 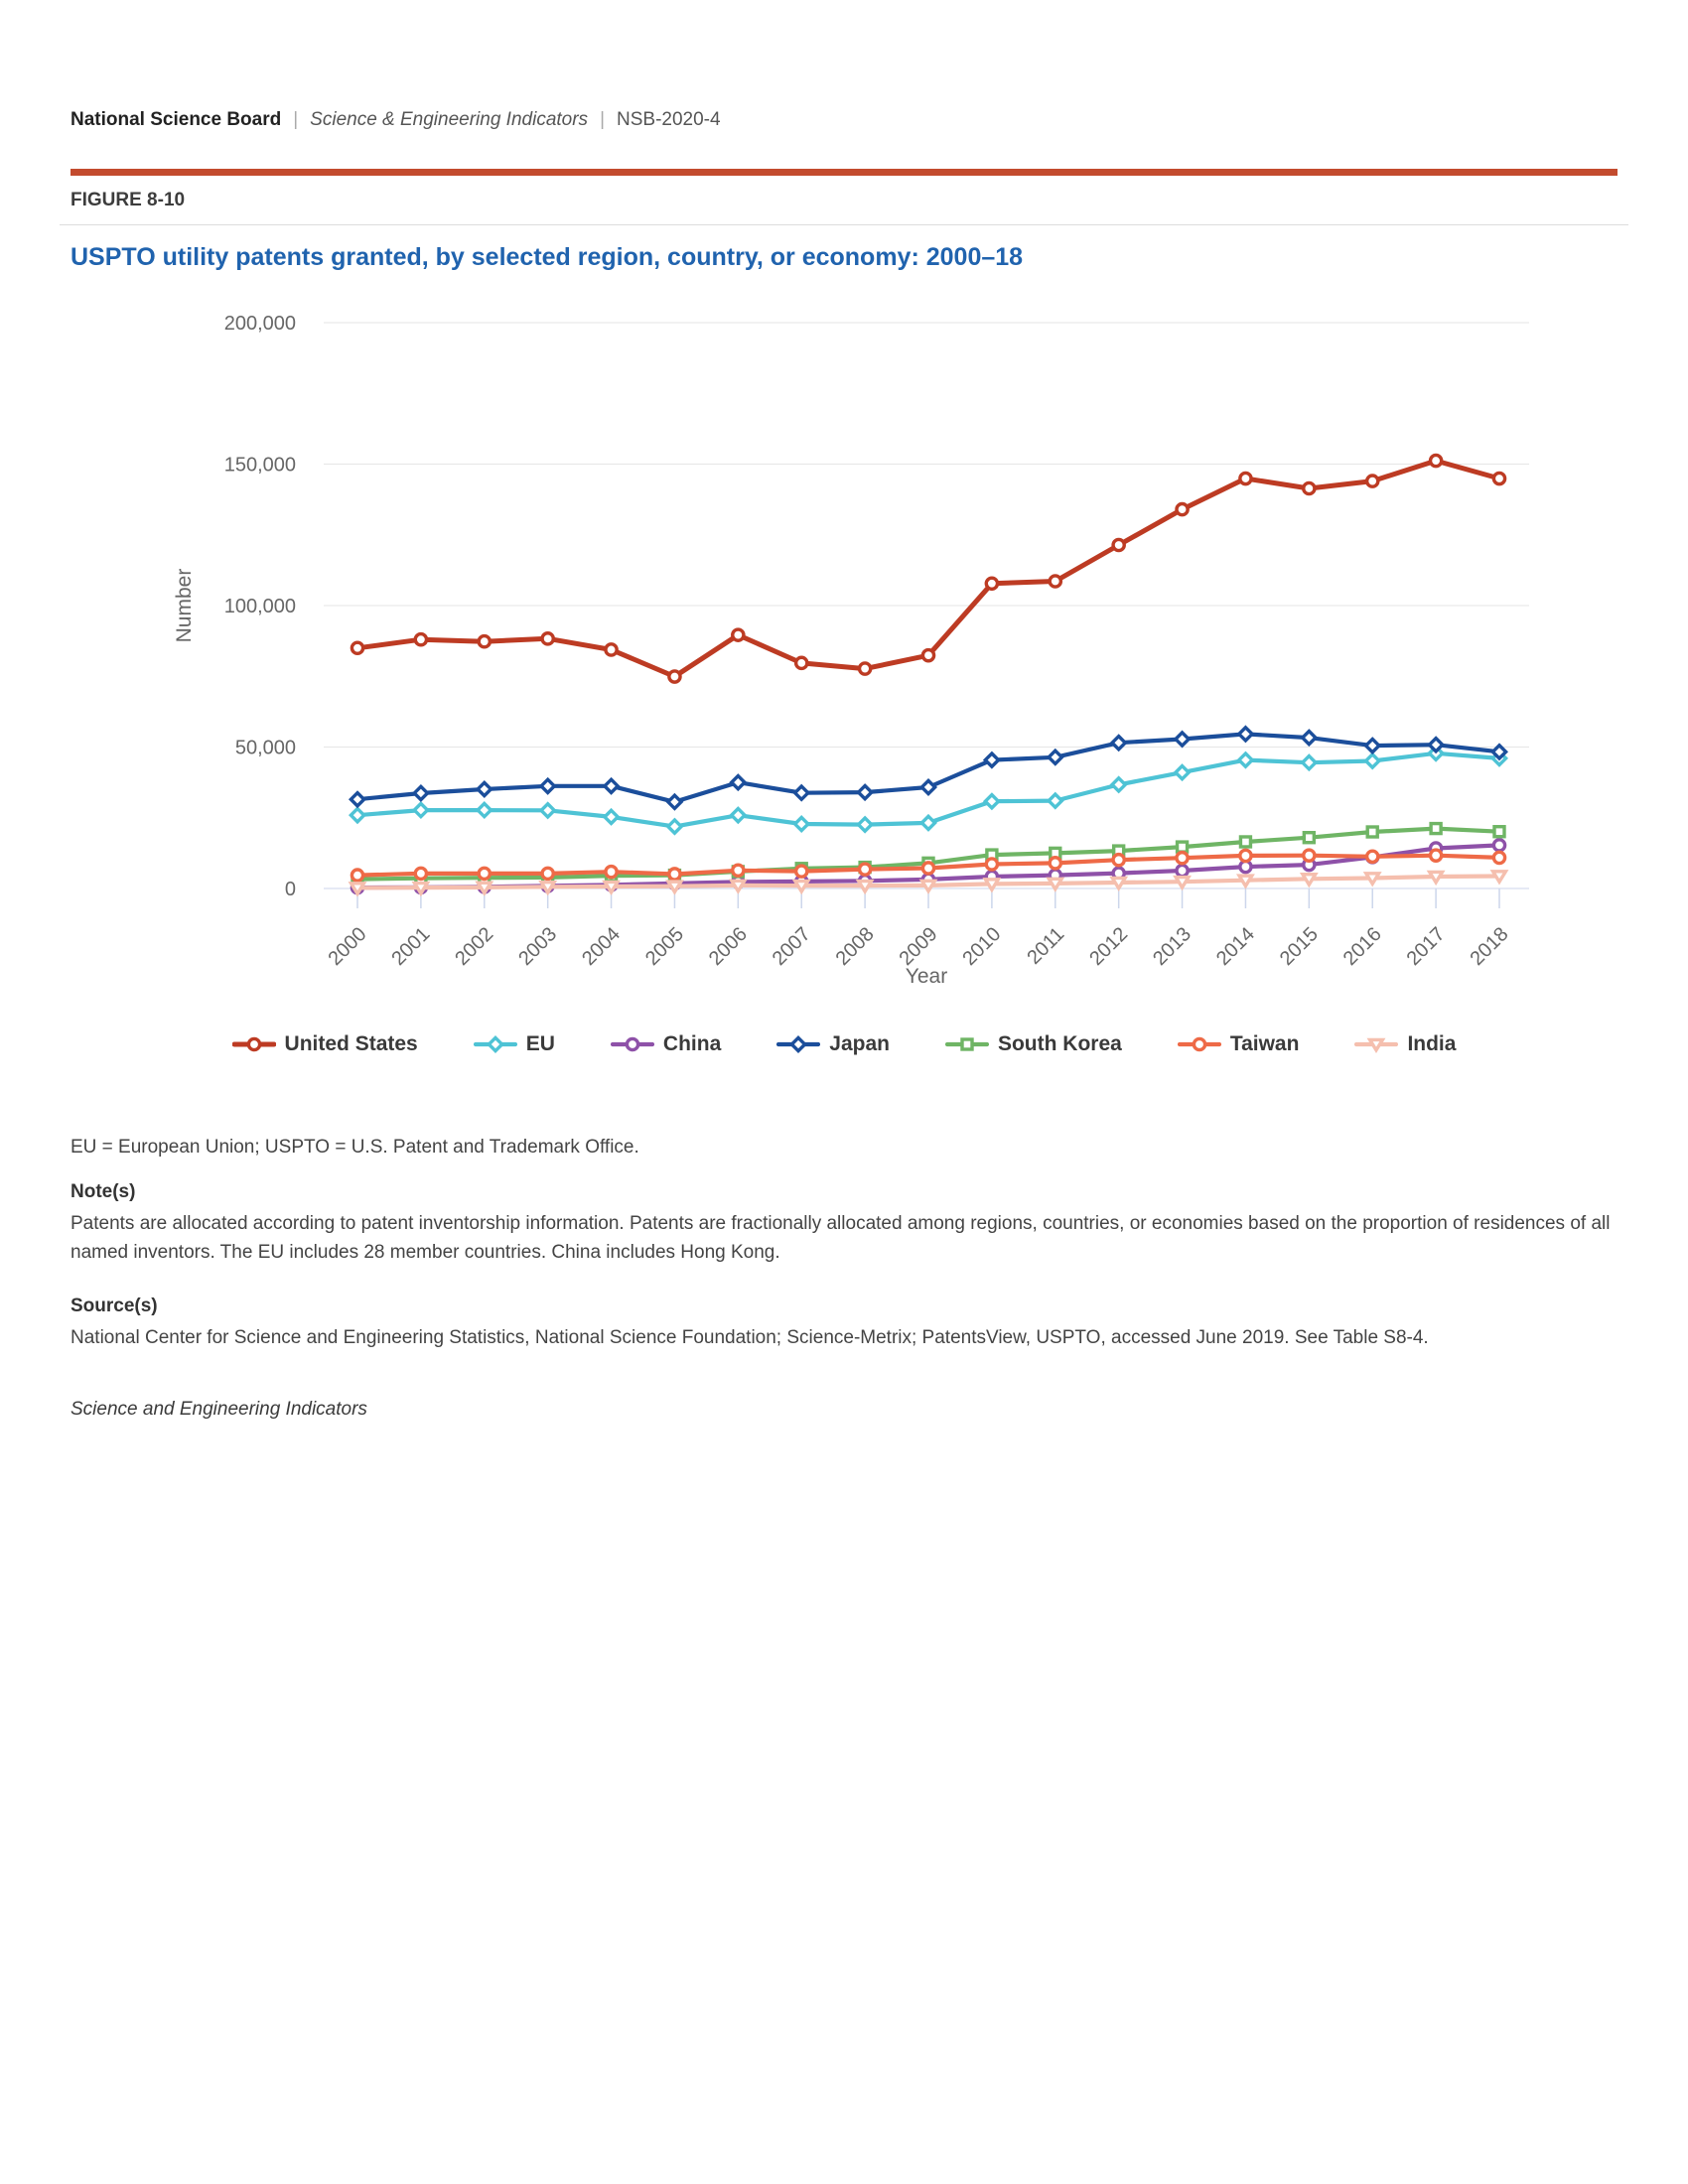 I want to click on legend-item-south-korea: South Korea, so click(x=1033, y=1044).